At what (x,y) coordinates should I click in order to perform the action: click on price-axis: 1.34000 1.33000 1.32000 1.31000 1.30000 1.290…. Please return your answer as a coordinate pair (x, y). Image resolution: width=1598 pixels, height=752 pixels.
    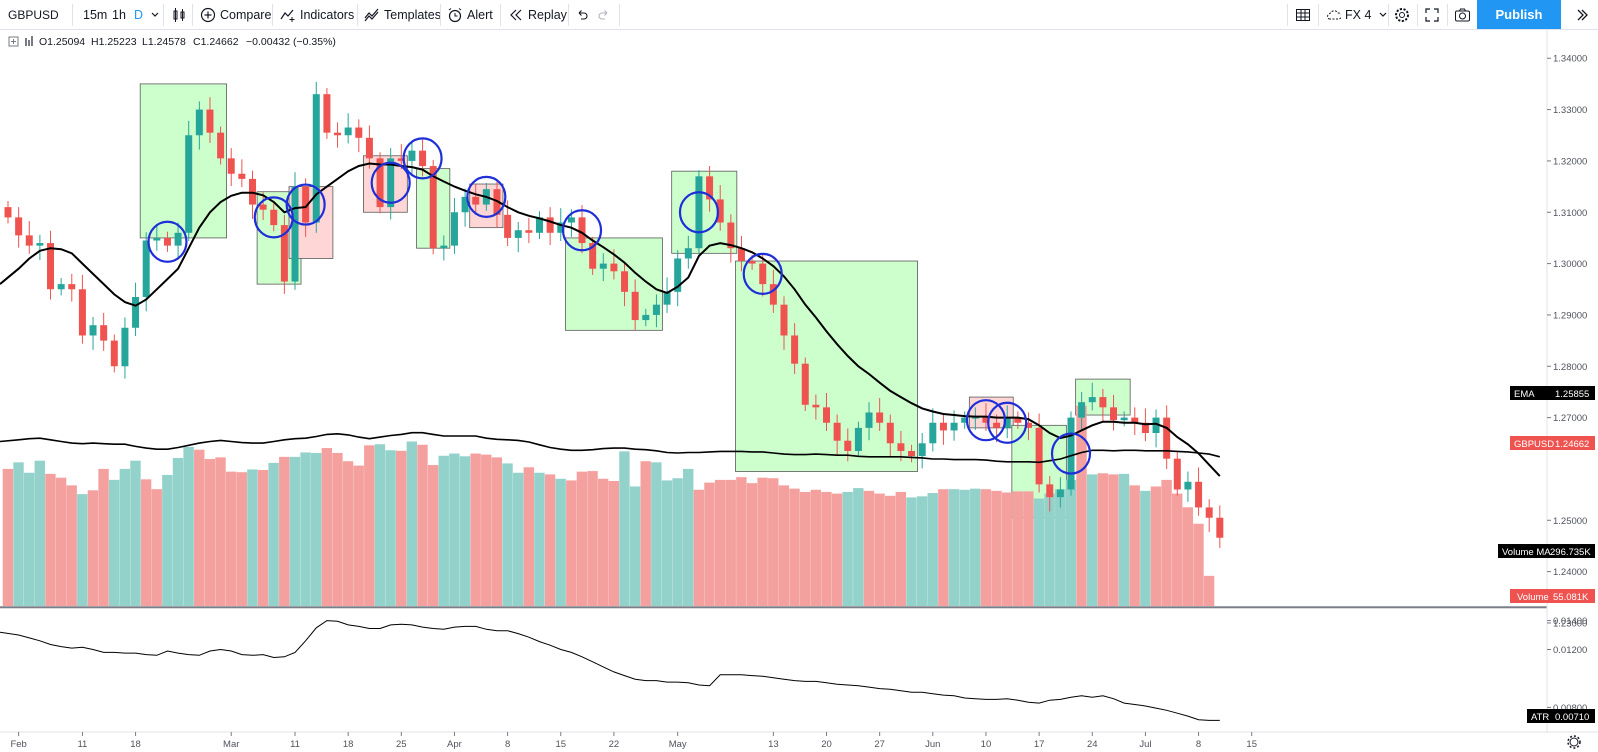
    Looking at the image, I should click on (1567, 342).